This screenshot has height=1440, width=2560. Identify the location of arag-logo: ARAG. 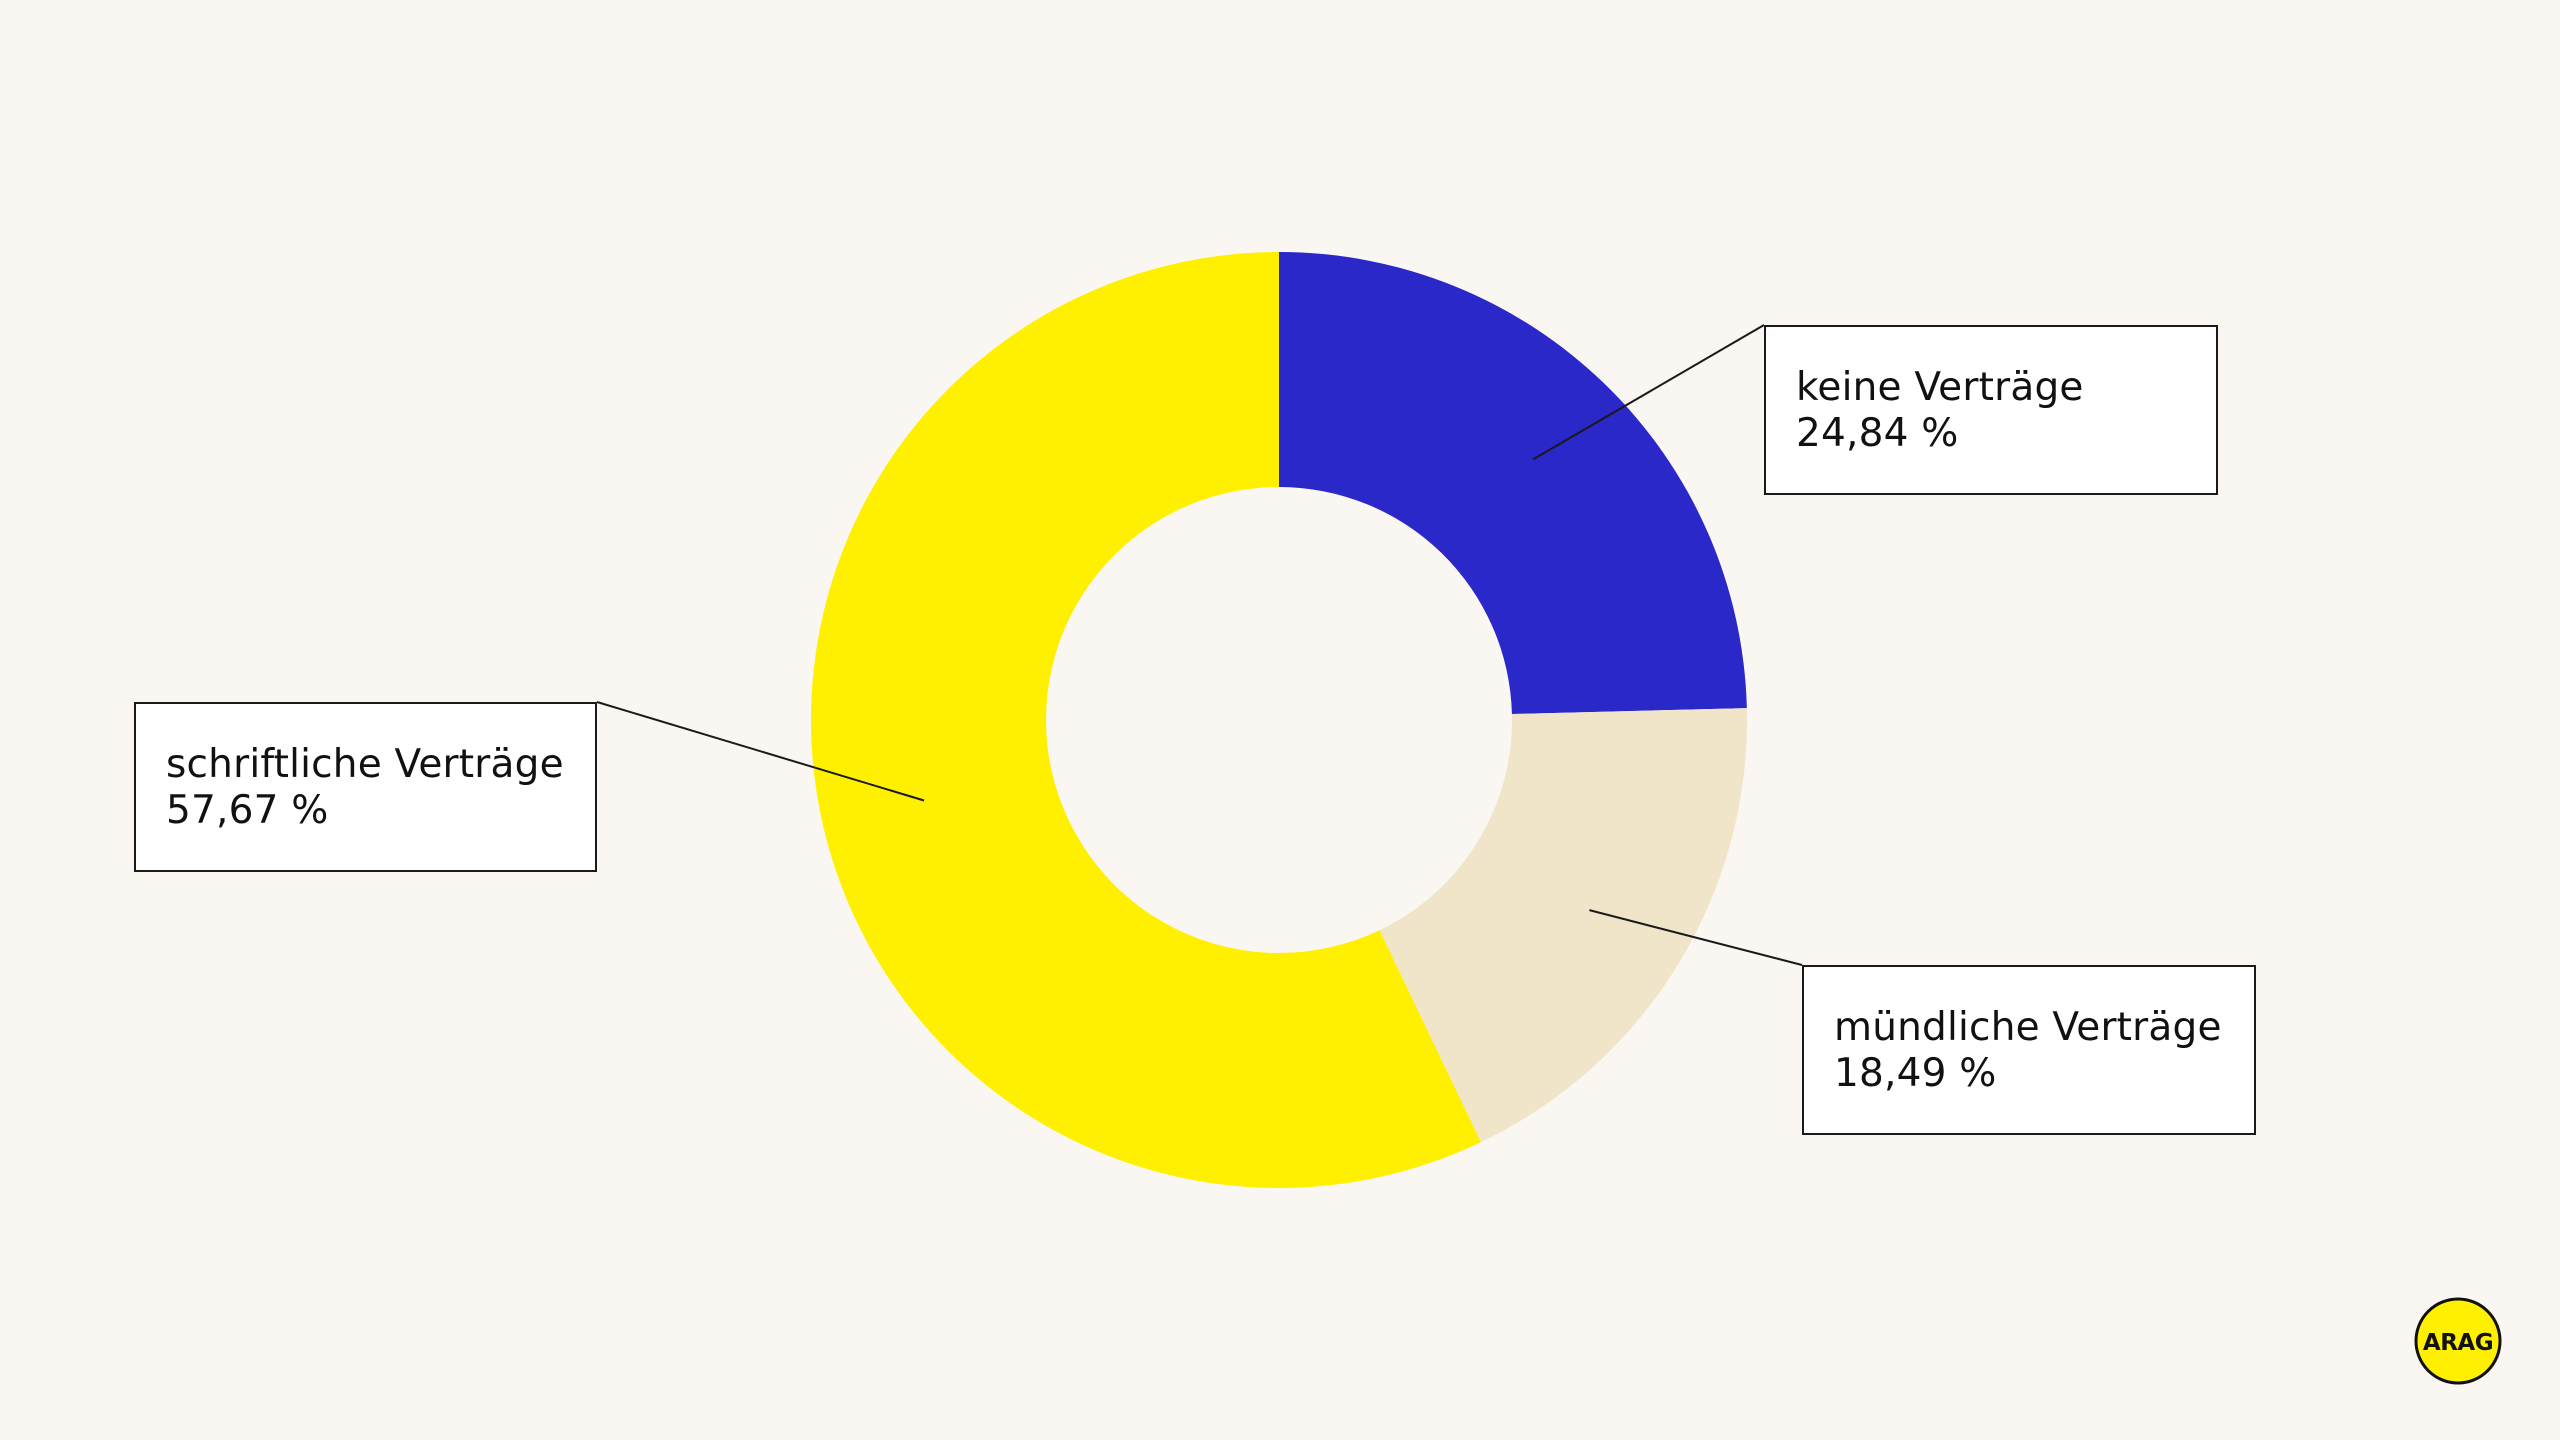
(2458, 1341).